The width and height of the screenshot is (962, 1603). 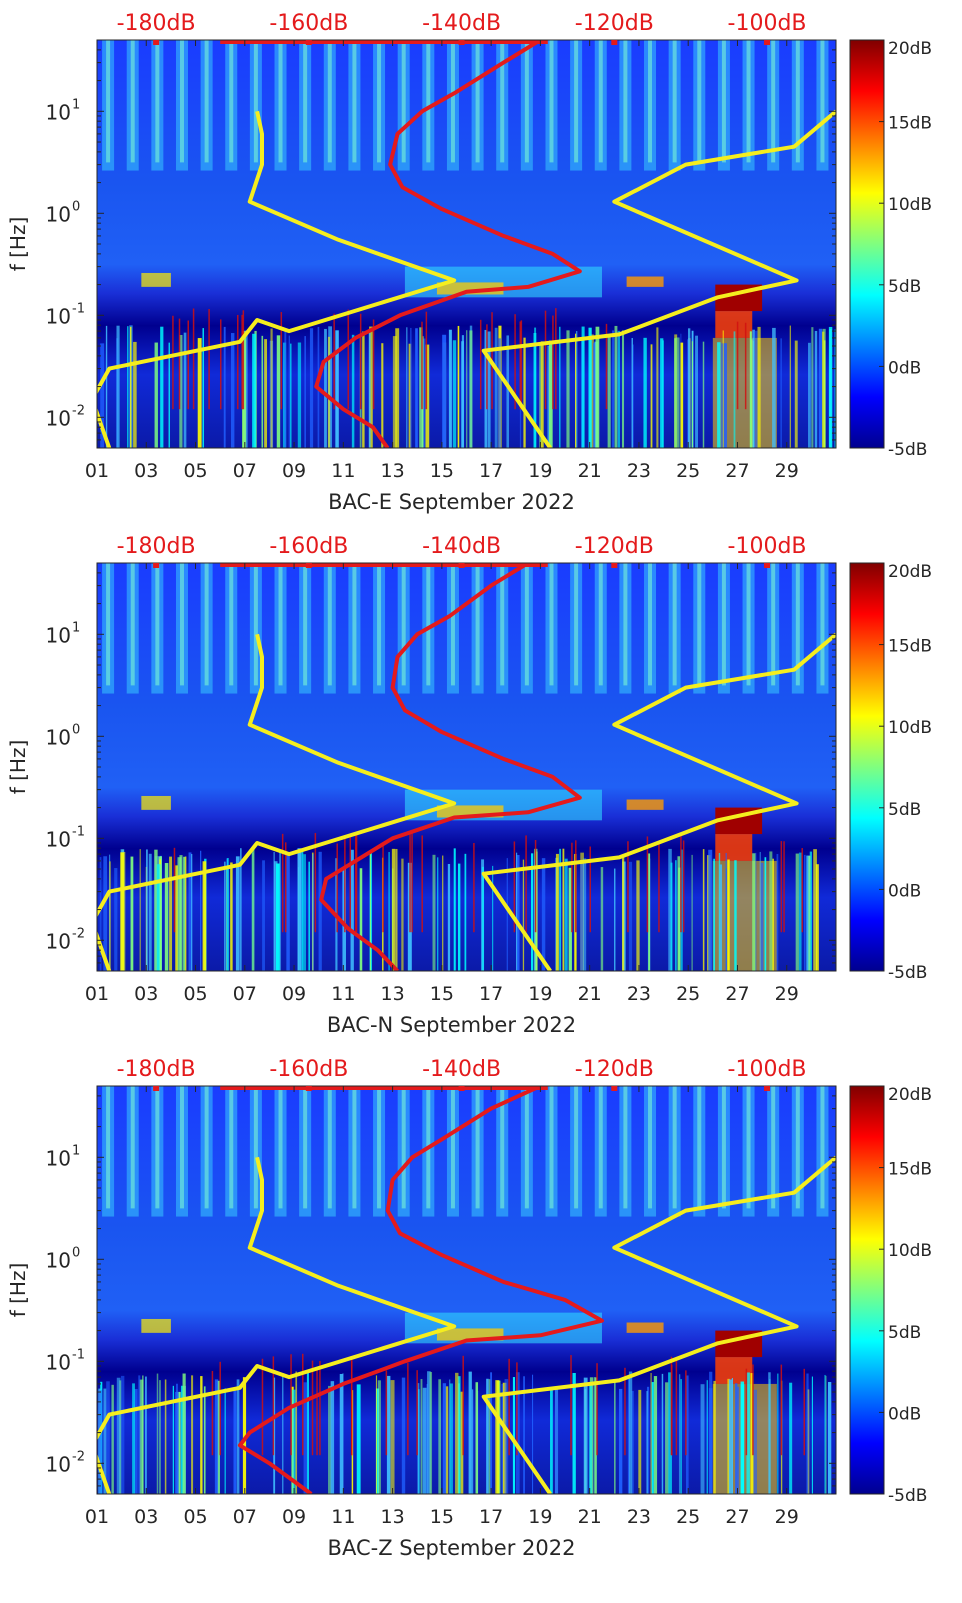 I want to click on x-axis-label: BAC-E September 2022, so click(x=451, y=502).